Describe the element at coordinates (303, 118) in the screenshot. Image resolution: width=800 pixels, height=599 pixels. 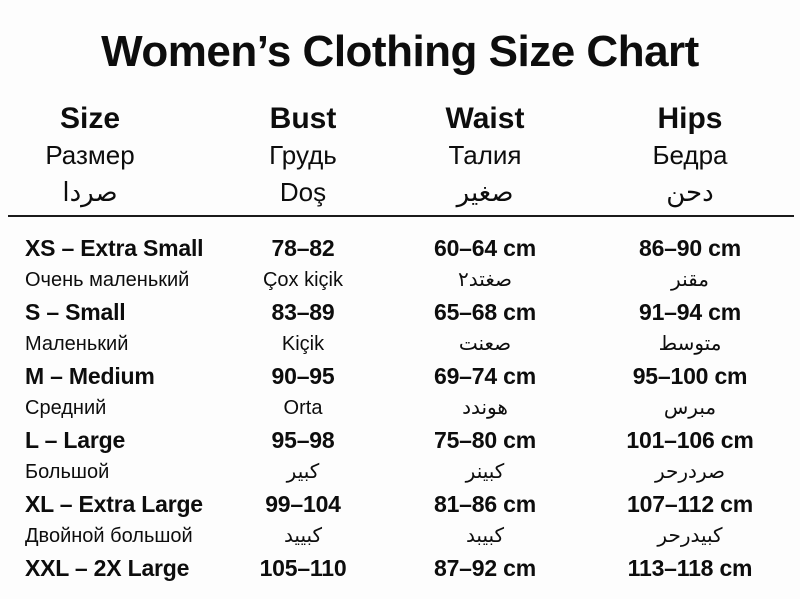
I see `column-header-bust-en: Bust` at that location.